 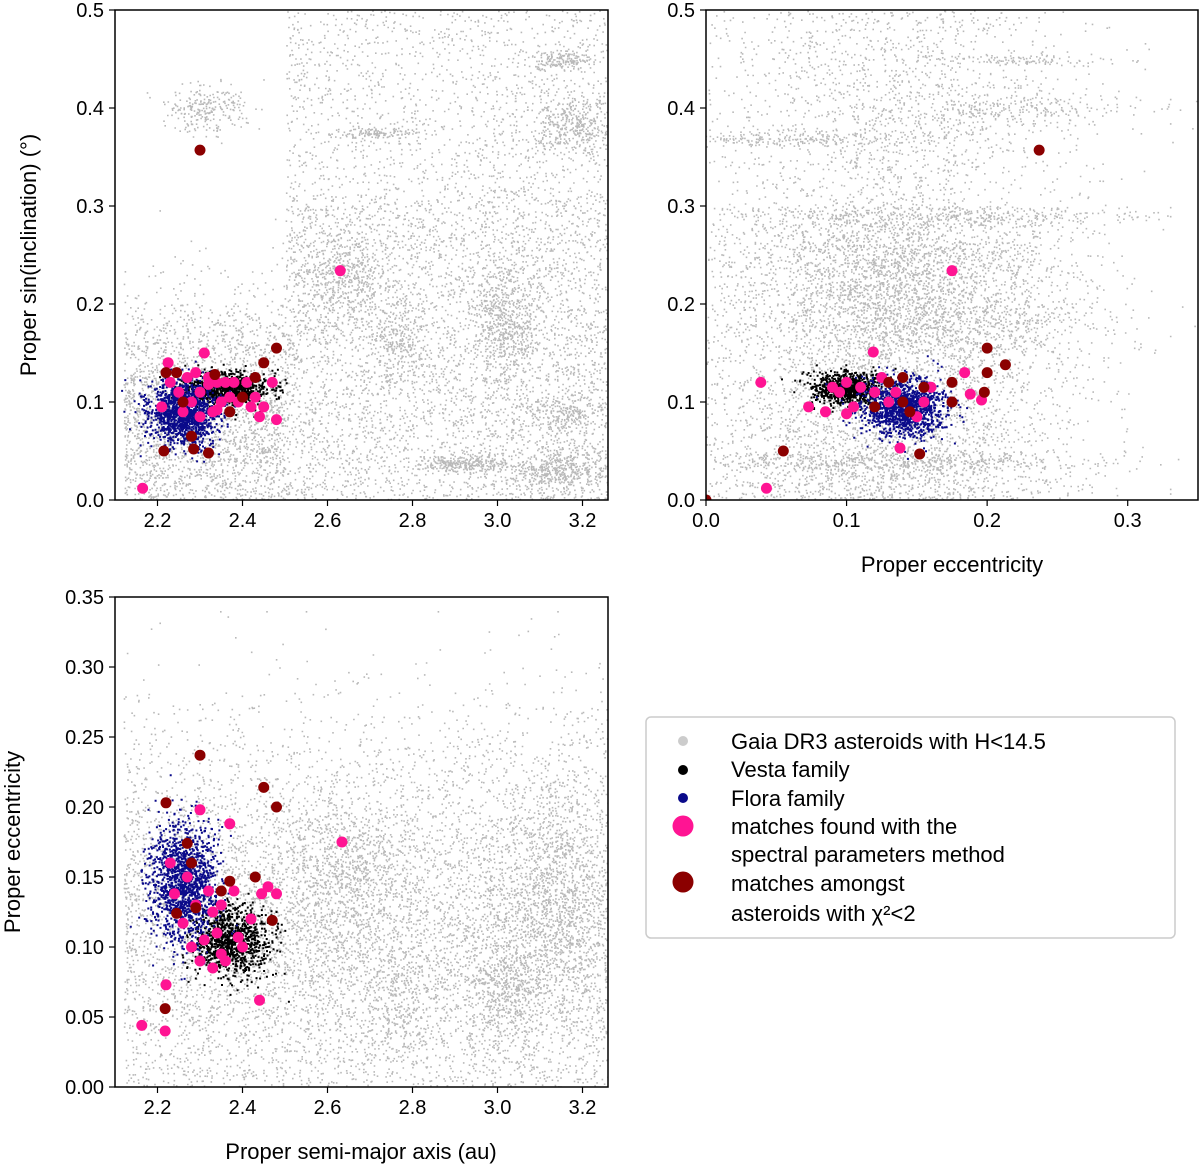 What do you see at coordinates (90, 207) in the screenshot?
I see `y-tick-label: 0.3` at bounding box center [90, 207].